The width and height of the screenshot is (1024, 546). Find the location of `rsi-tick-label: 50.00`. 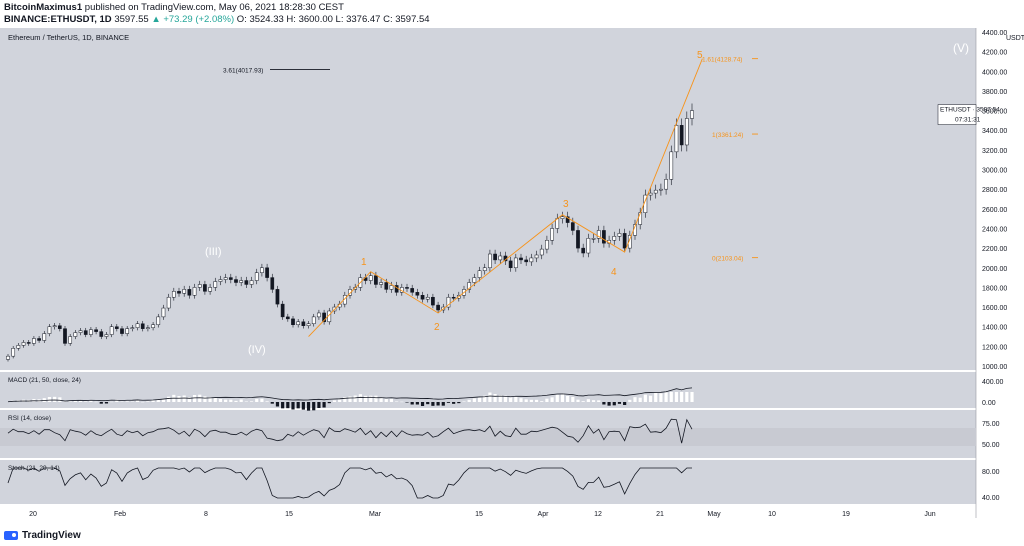

rsi-tick-label: 50.00 is located at coordinates (991, 445).